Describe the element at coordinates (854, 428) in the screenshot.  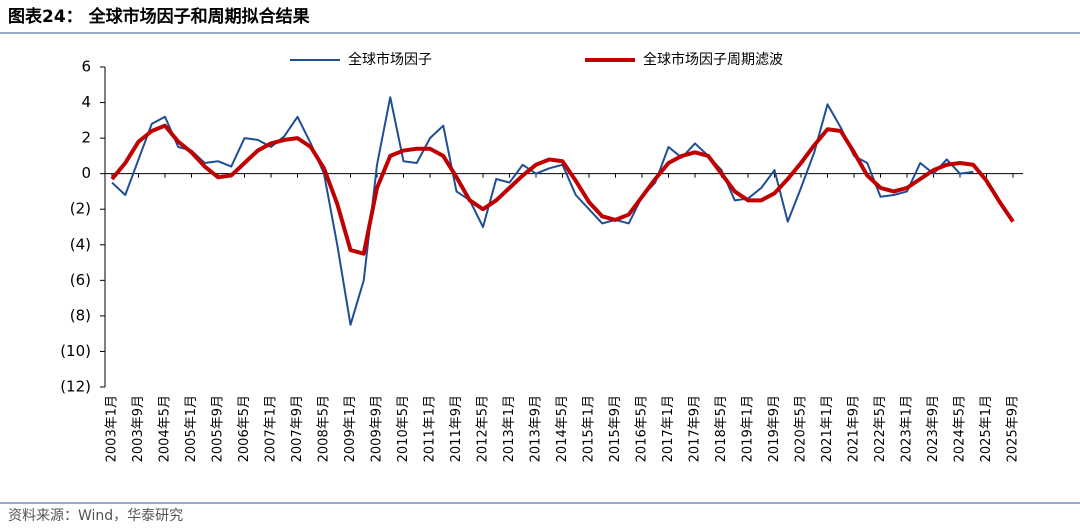
I see `x-tick-label: 2021年9月` at that location.